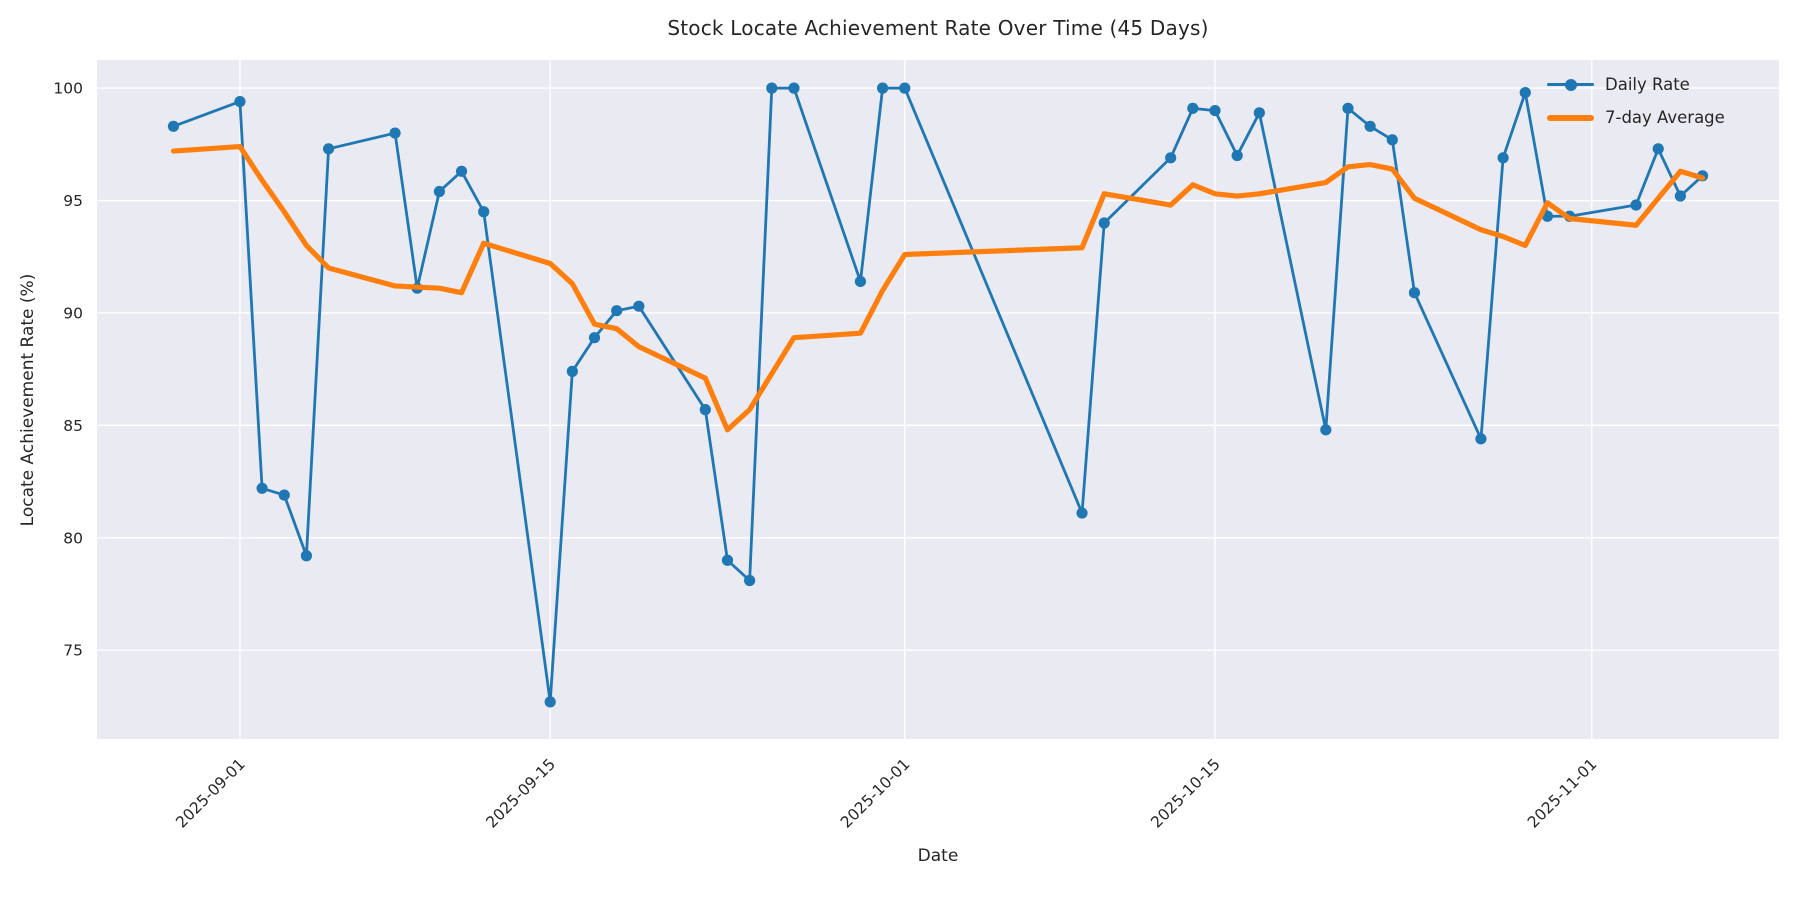  I want to click on legend-item-7day-average: 7-day Average, so click(1636, 117).